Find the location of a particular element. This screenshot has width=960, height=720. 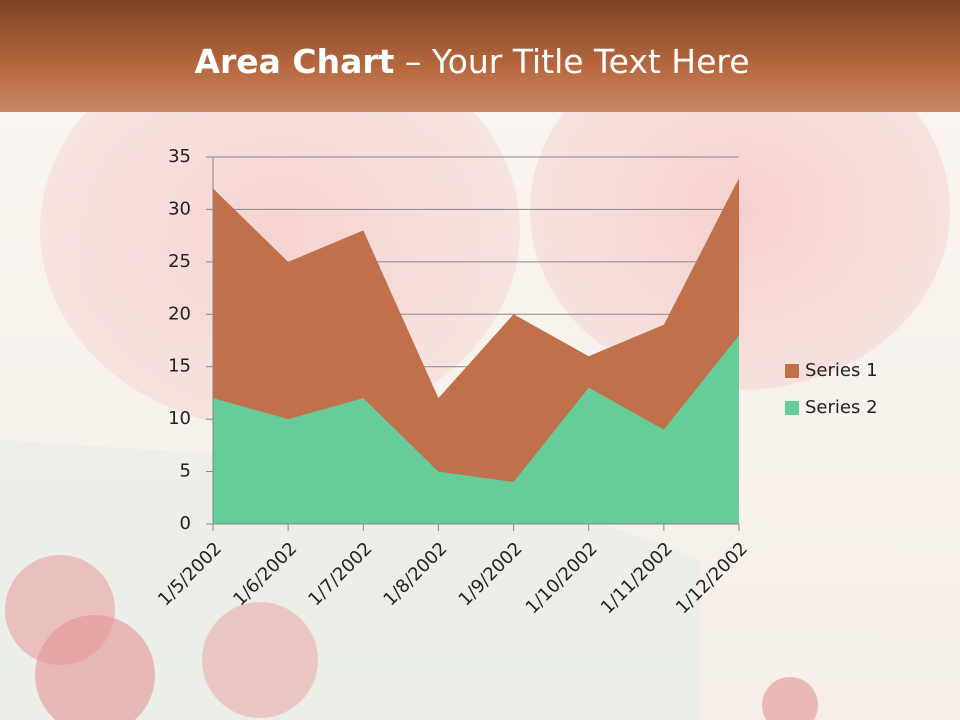

y-tick-label: 5 is located at coordinates (185, 471).